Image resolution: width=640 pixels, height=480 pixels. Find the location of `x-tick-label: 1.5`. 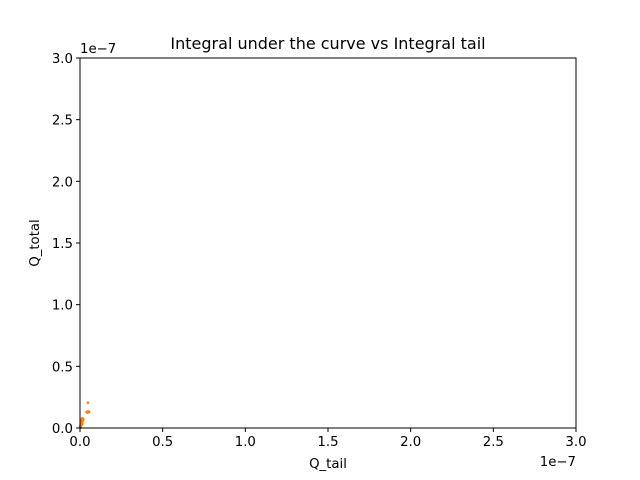

x-tick-label: 1.5 is located at coordinates (327, 442).